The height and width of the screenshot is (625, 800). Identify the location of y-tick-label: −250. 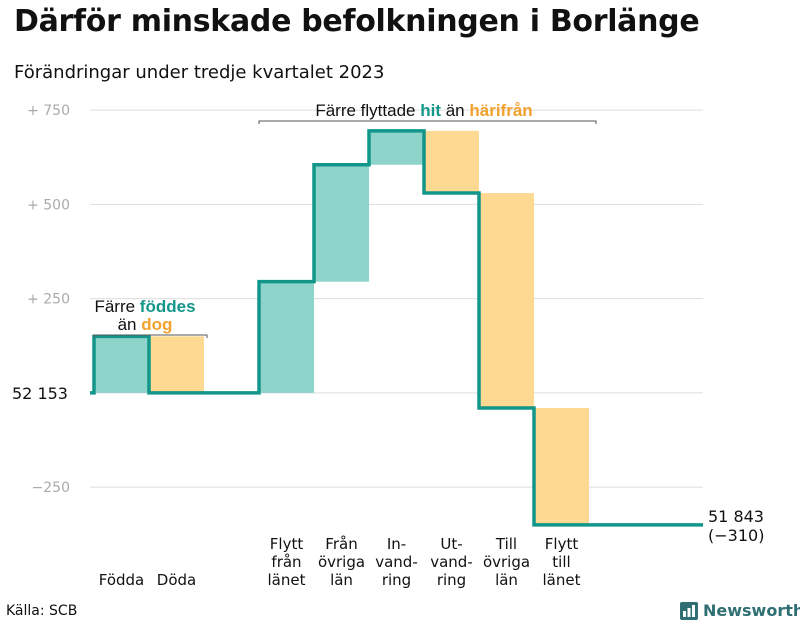
(51, 488).